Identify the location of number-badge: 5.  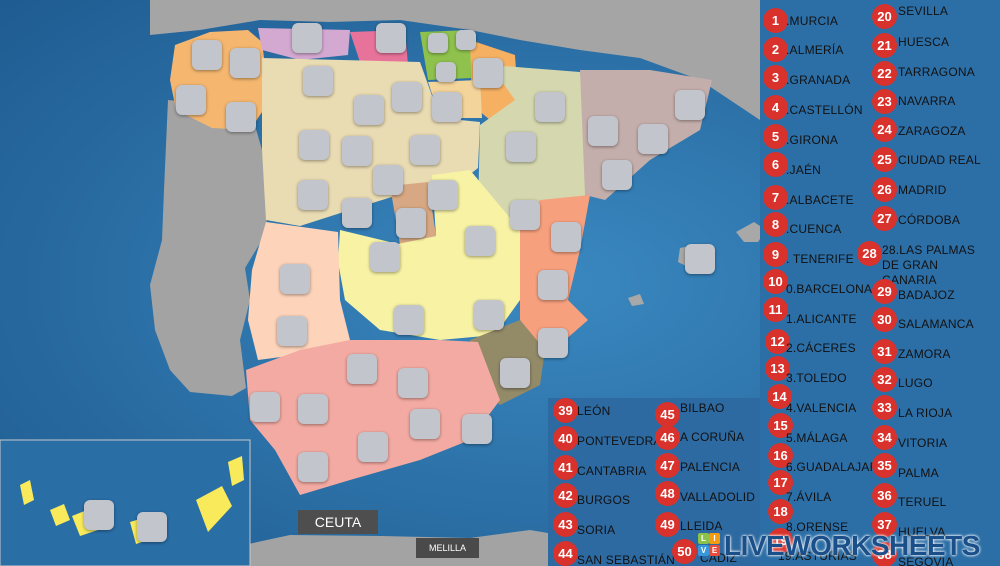
(775, 136).